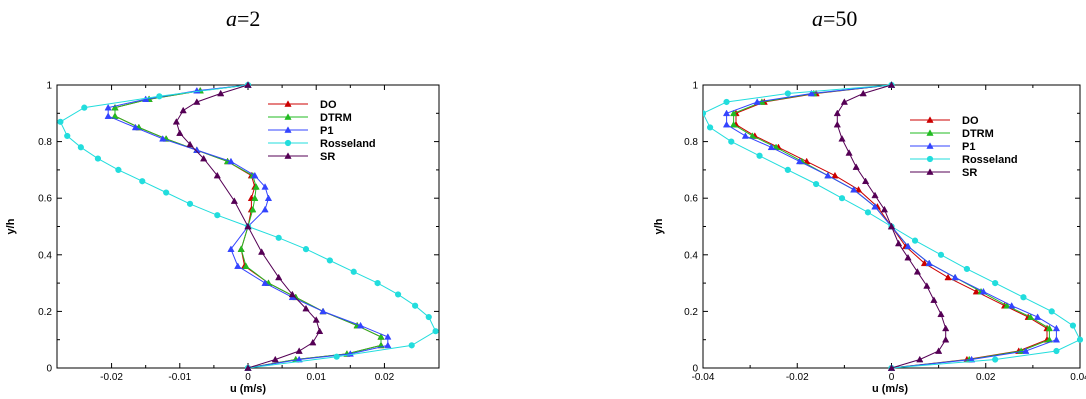  What do you see at coordinates (890, 389) in the screenshot?
I see `x-axis-label: u (m/s)` at bounding box center [890, 389].